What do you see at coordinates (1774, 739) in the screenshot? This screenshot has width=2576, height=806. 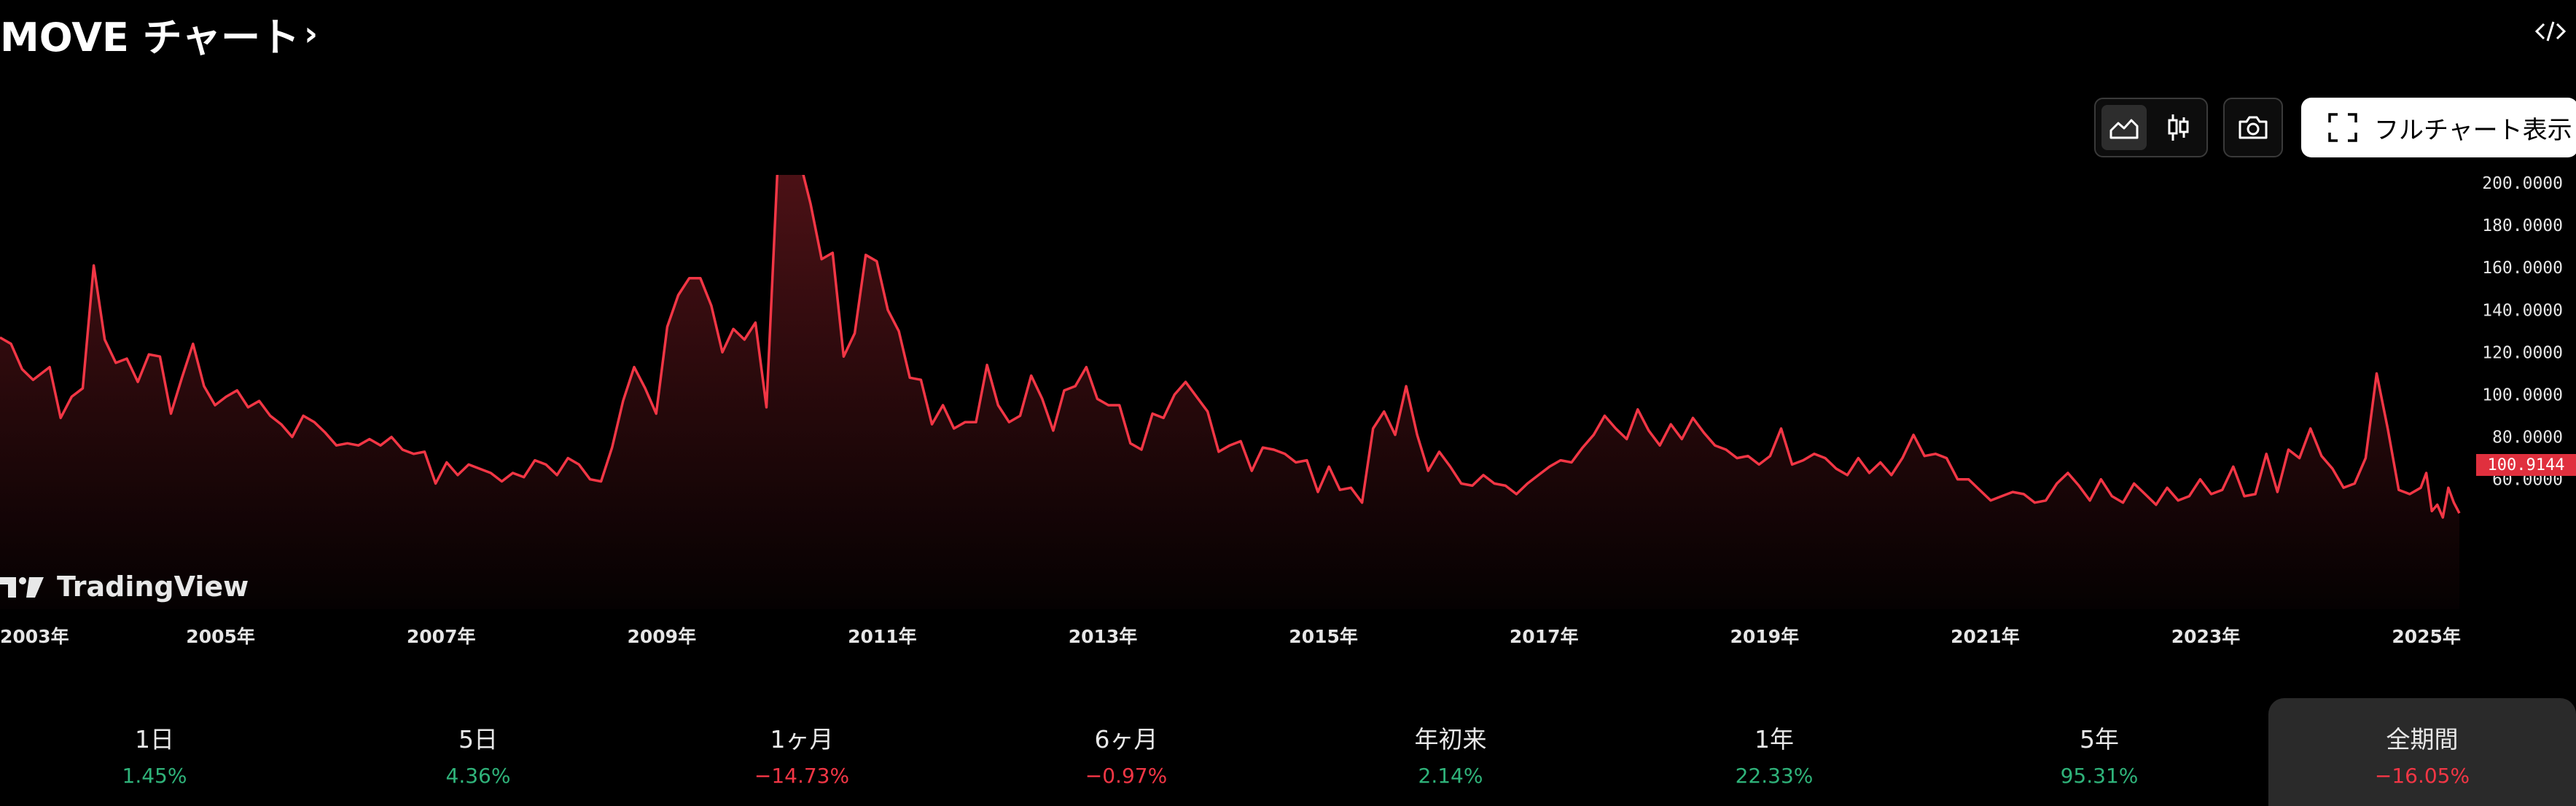 I see `period-label: 1年` at bounding box center [1774, 739].